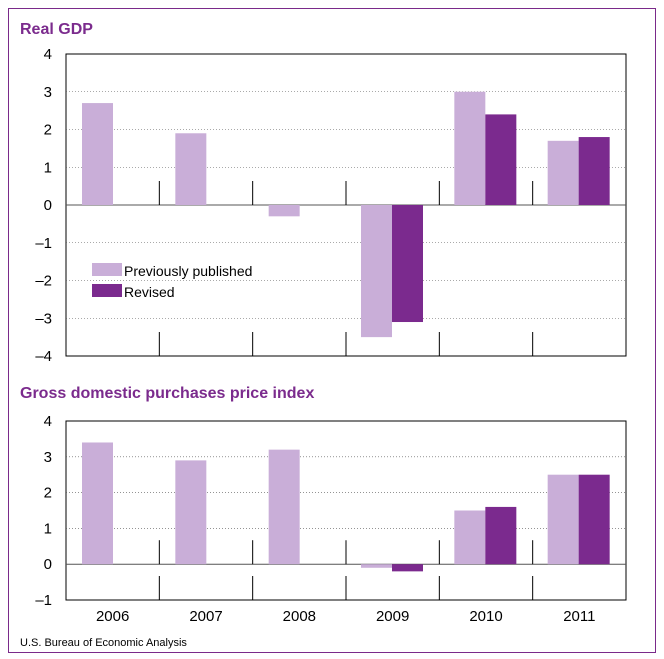 This screenshot has width=664, height=659. What do you see at coordinates (345, 616) in the screenshot?
I see `x-axis-labels: 2006 2007 2008 2009 2010 2011` at bounding box center [345, 616].